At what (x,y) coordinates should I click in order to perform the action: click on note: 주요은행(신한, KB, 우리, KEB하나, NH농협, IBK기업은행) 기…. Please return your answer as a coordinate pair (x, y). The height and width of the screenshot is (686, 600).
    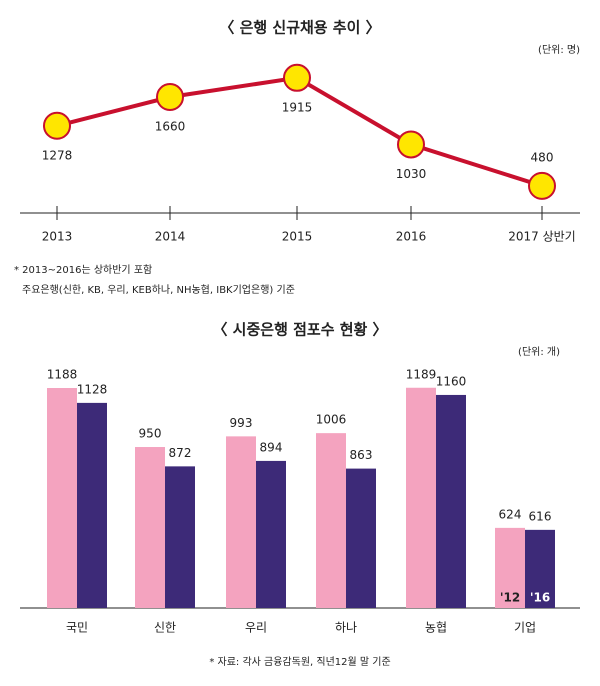
    Looking at the image, I should click on (158, 289).